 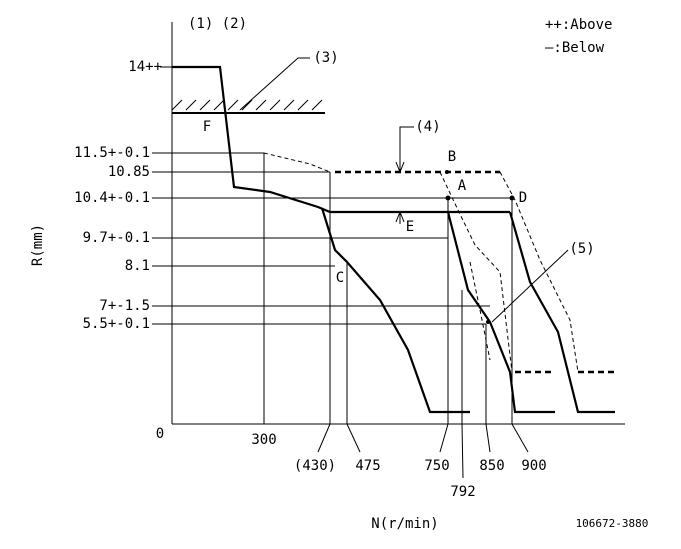 I want to click on point-label: D, so click(x=523, y=198).